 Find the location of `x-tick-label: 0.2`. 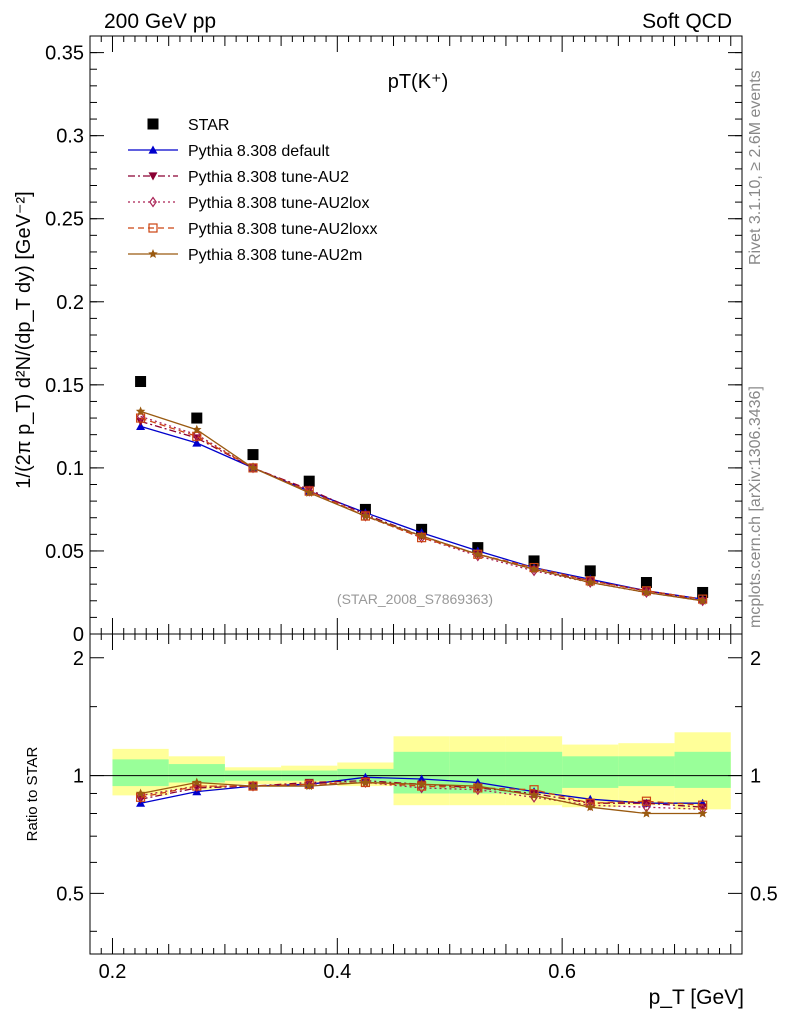

x-tick-label: 0.2 is located at coordinates (113, 972).